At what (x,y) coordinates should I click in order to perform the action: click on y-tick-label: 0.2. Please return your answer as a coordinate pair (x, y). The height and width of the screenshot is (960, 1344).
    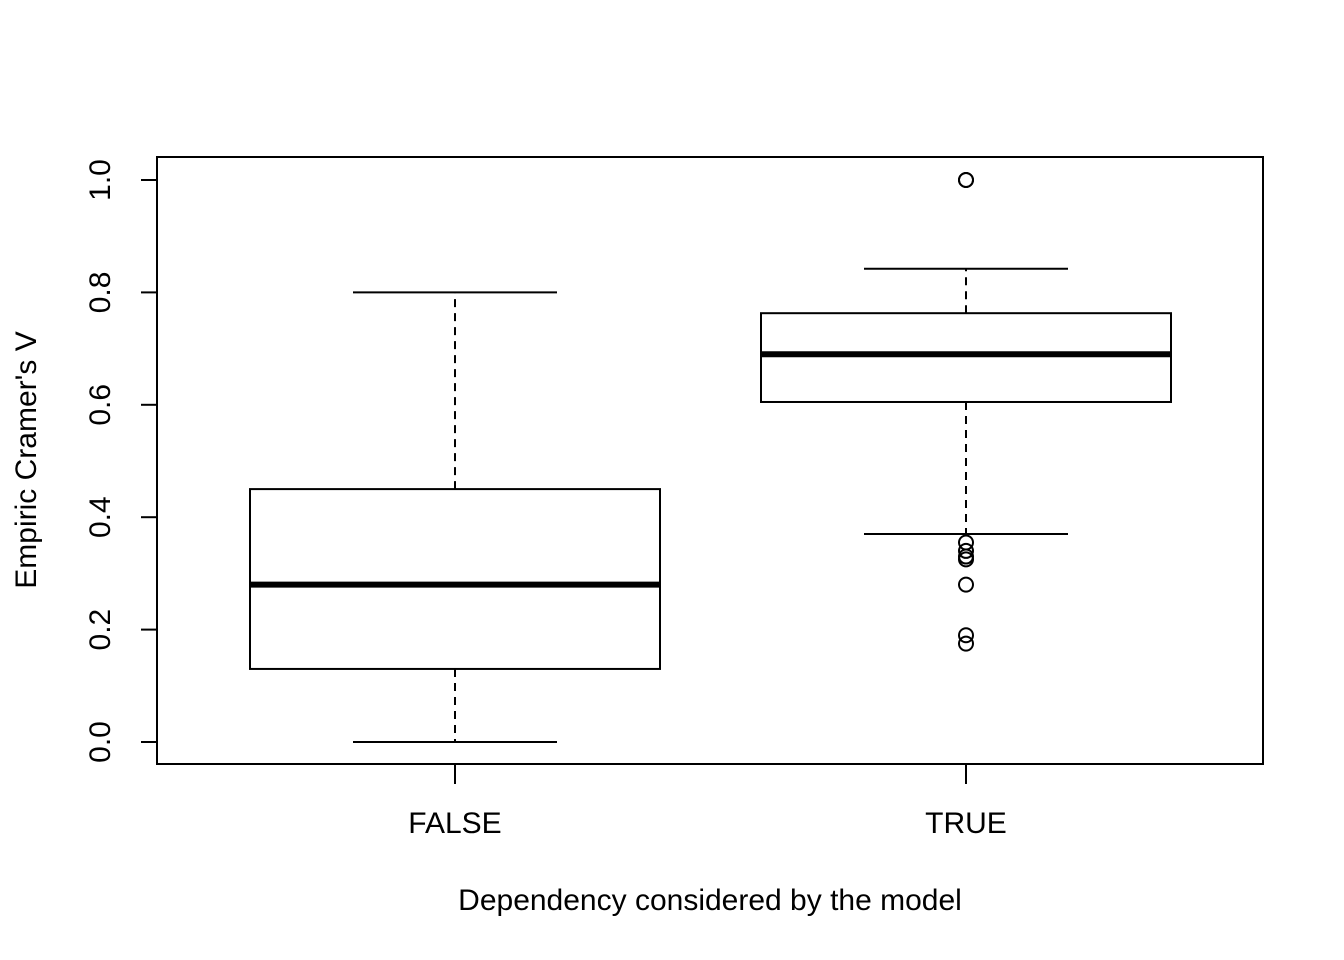
    Looking at the image, I should click on (100, 630).